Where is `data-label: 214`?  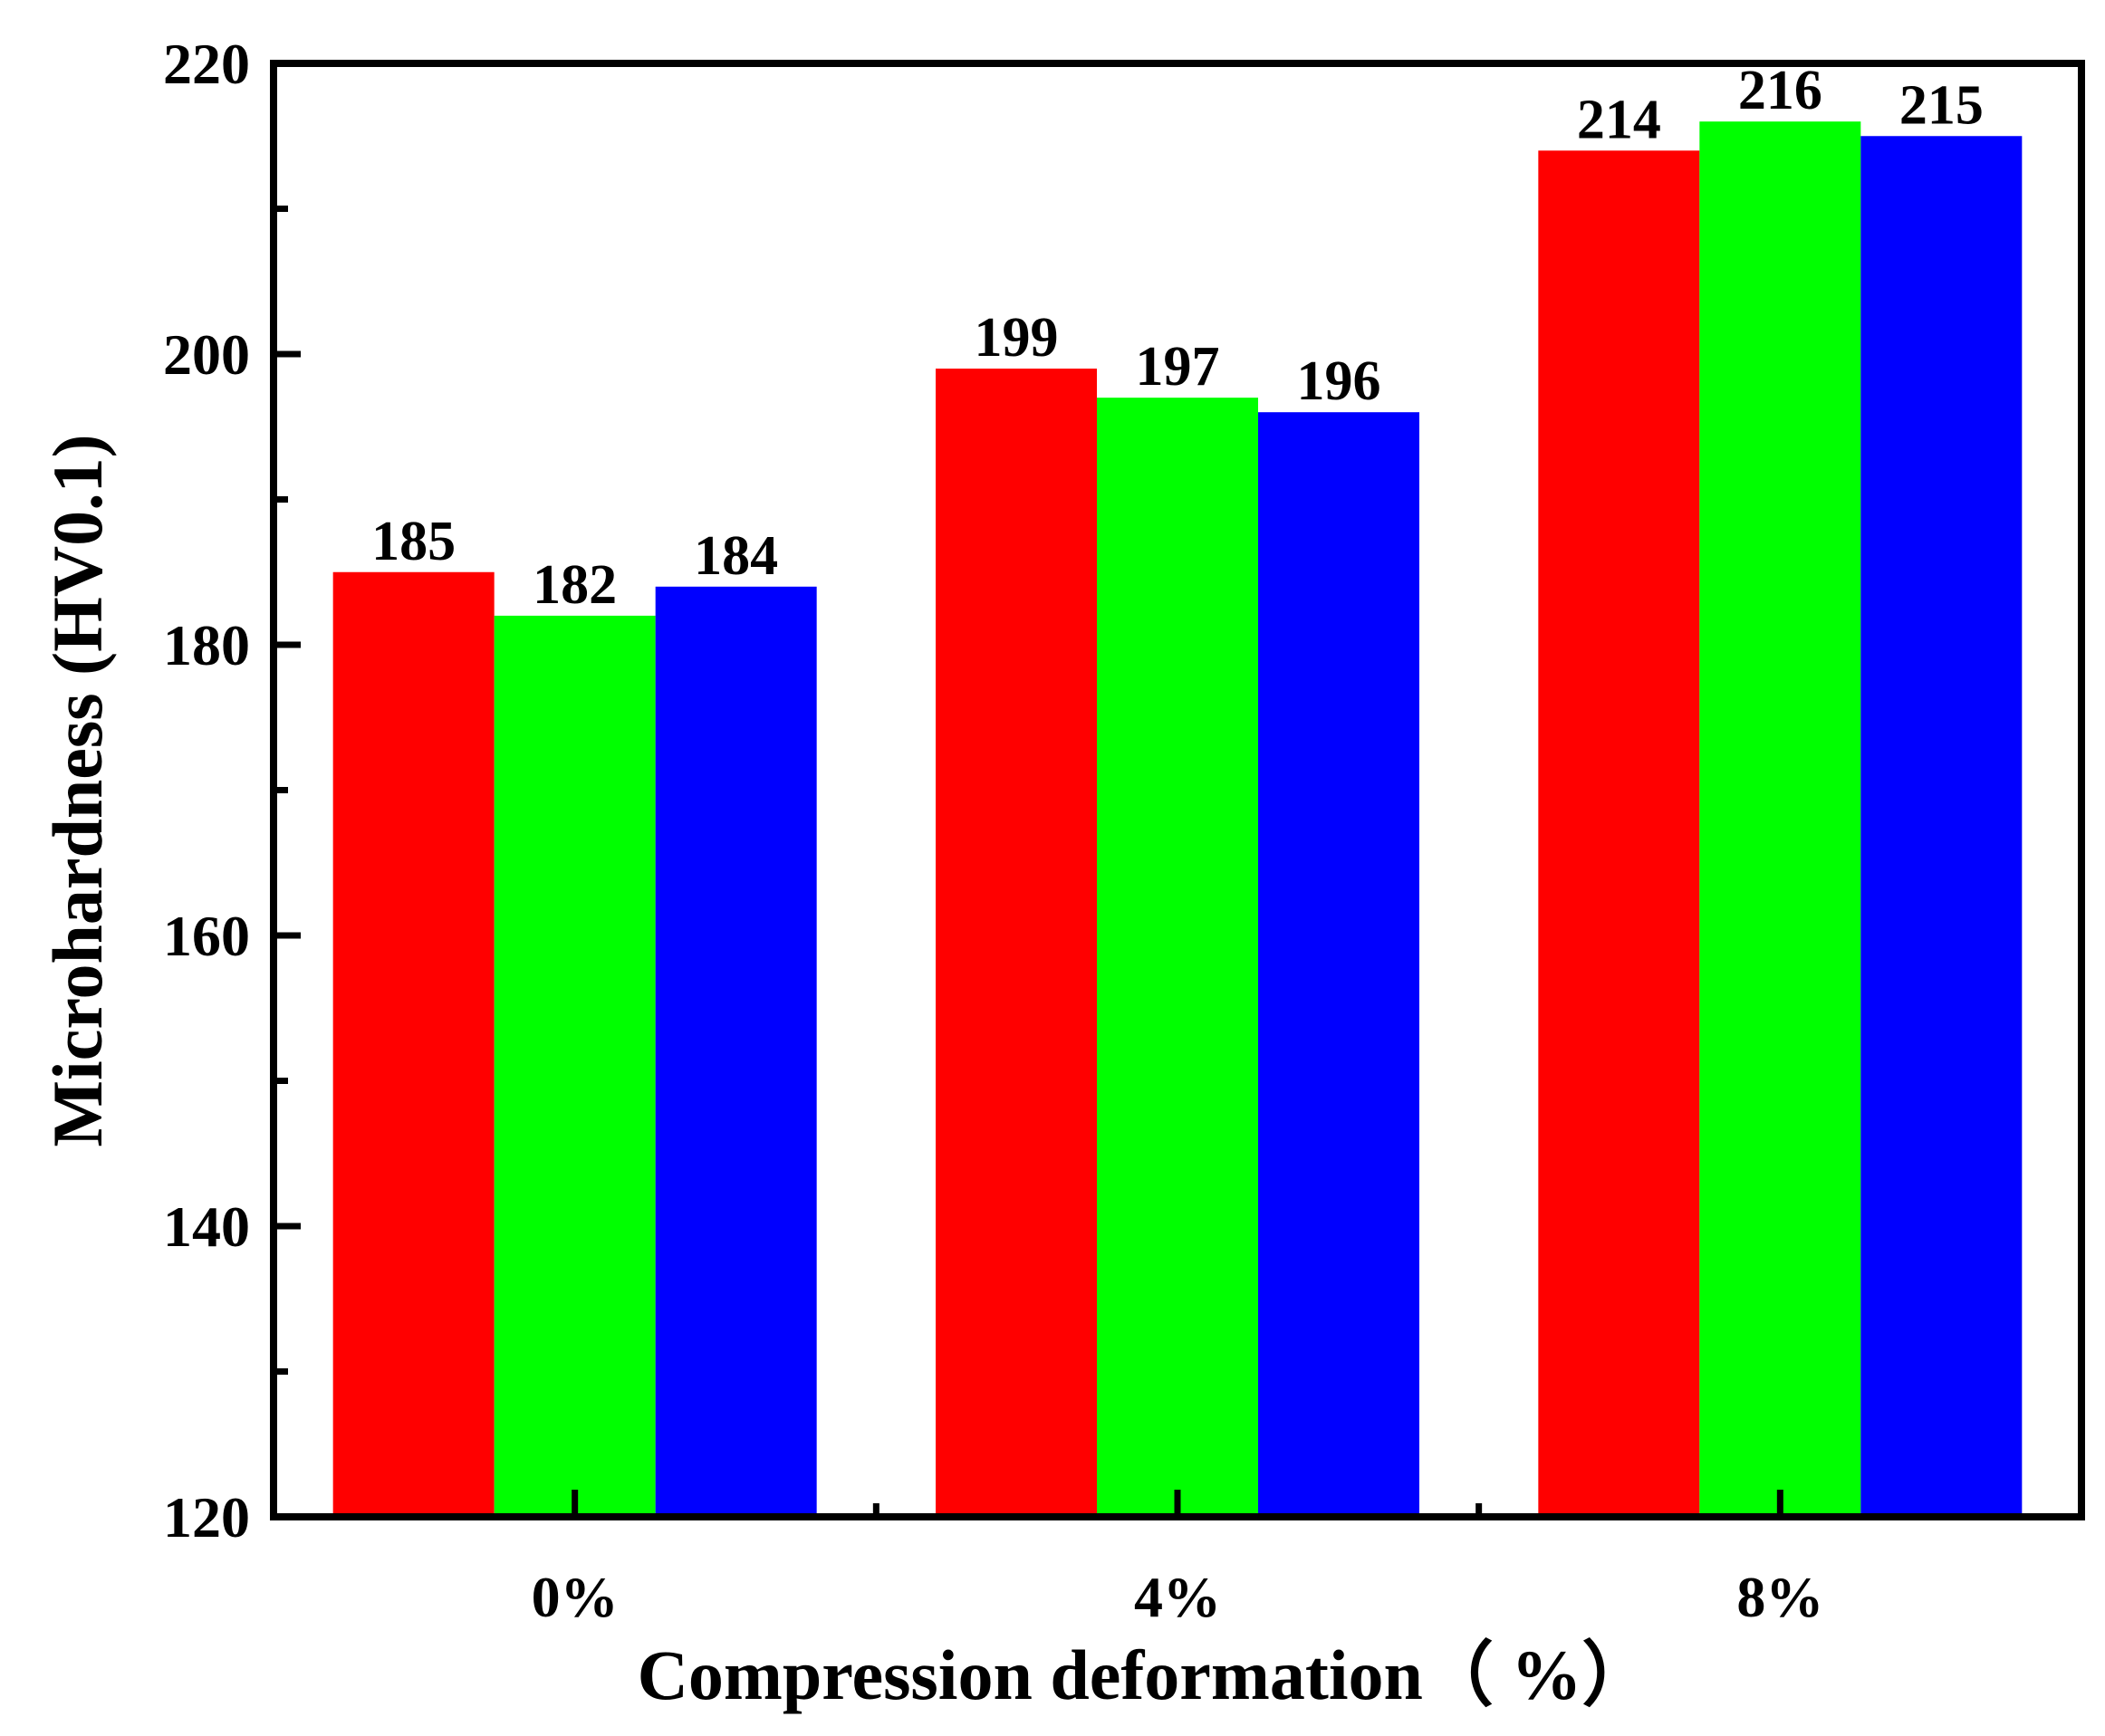 data-label: 214 is located at coordinates (1619, 119).